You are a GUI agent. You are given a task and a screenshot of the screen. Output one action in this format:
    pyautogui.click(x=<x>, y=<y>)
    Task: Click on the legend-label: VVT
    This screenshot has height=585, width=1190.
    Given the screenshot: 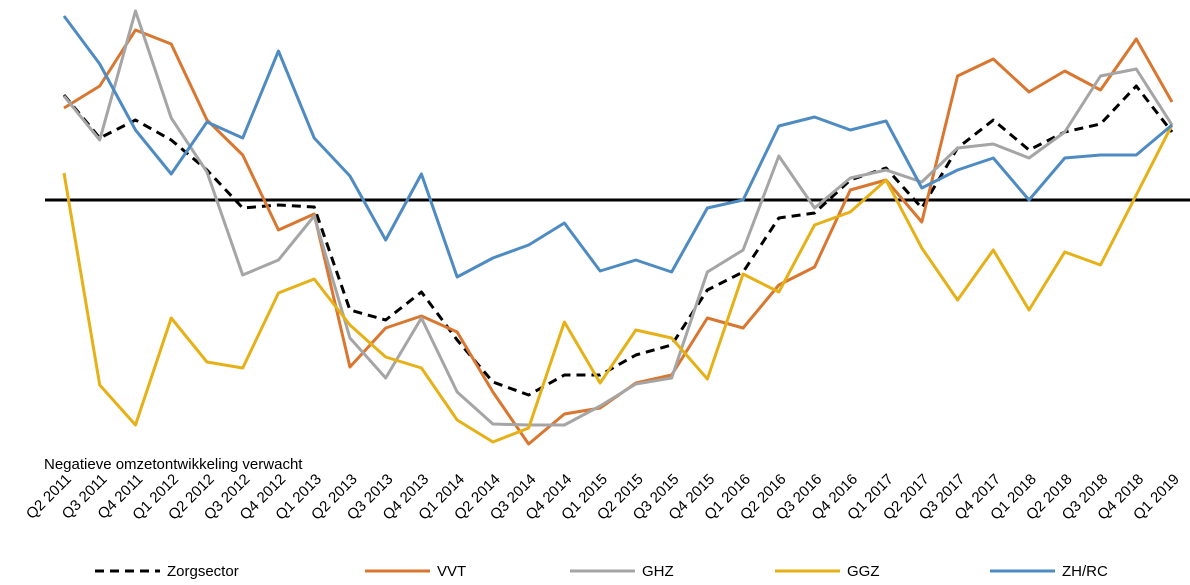 What is the action you would take?
    pyautogui.click(x=451, y=571)
    